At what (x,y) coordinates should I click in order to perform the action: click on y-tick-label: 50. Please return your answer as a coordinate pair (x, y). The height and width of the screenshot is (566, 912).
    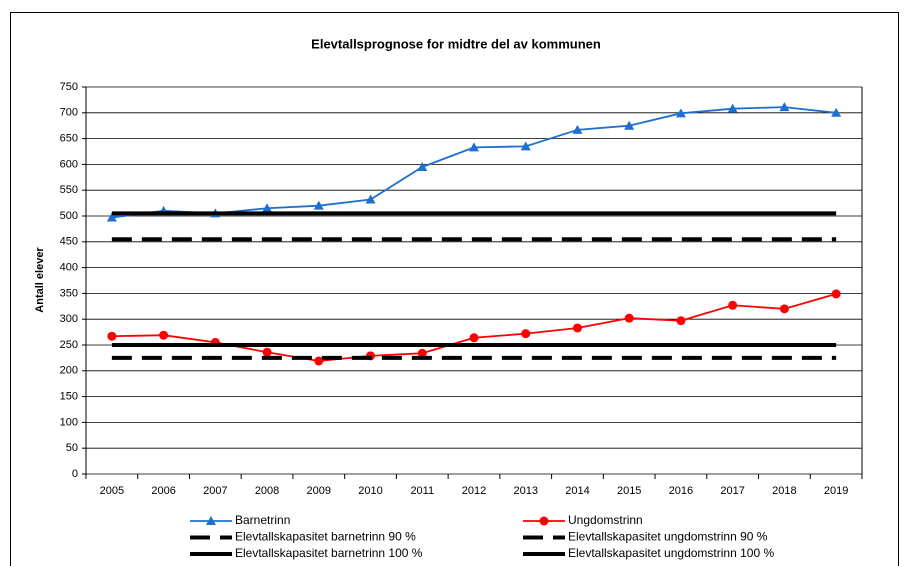
    Looking at the image, I should click on (72, 448).